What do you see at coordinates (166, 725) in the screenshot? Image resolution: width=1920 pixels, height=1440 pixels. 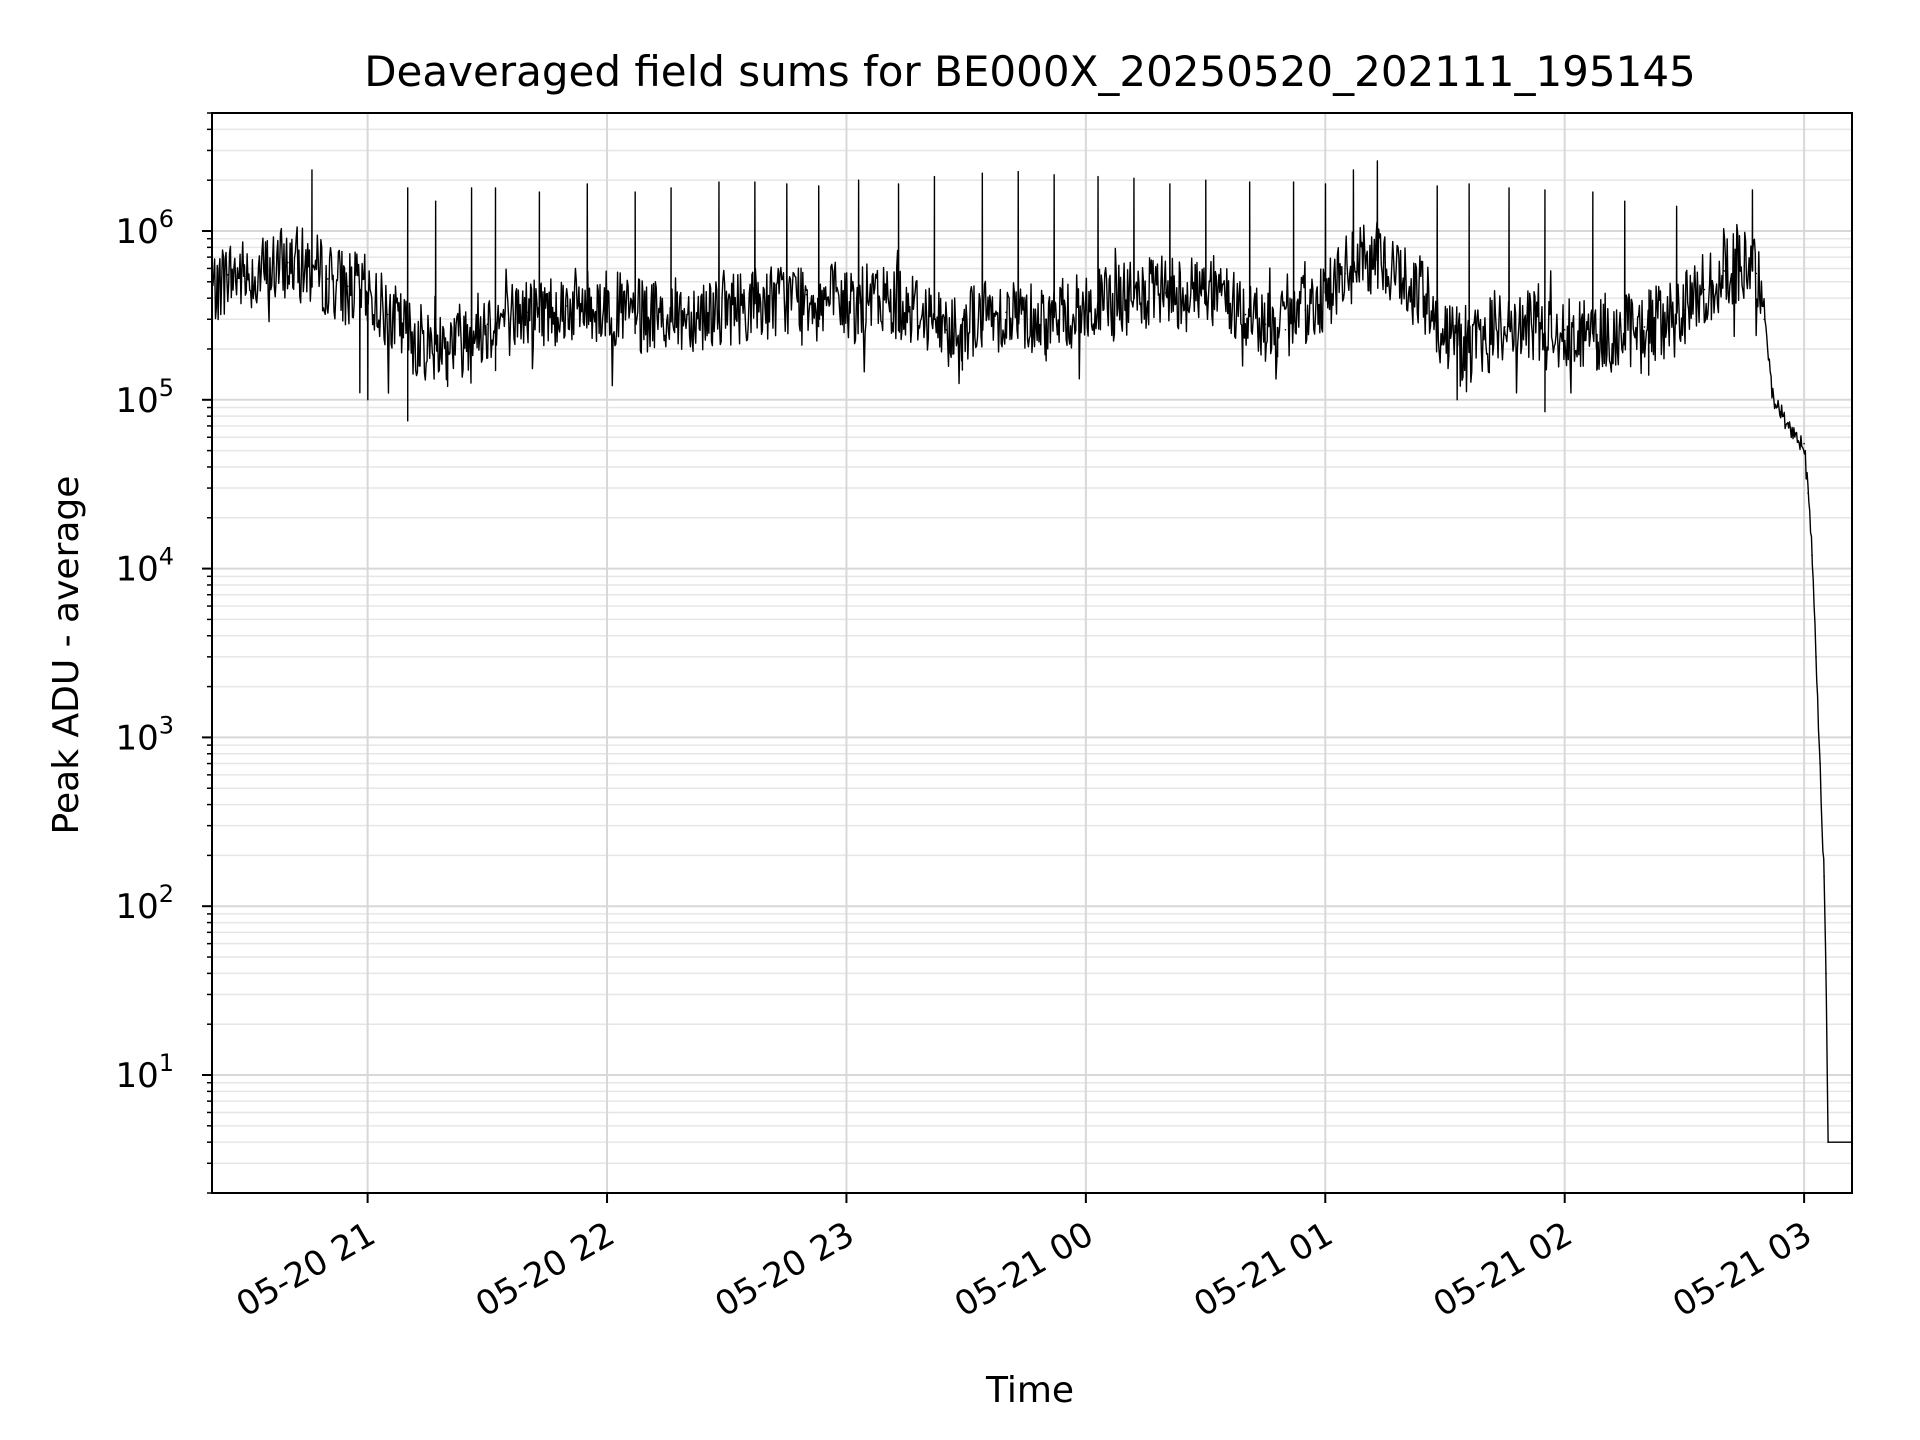 I see `y-tick-exponent: 3` at bounding box center [166, 725].